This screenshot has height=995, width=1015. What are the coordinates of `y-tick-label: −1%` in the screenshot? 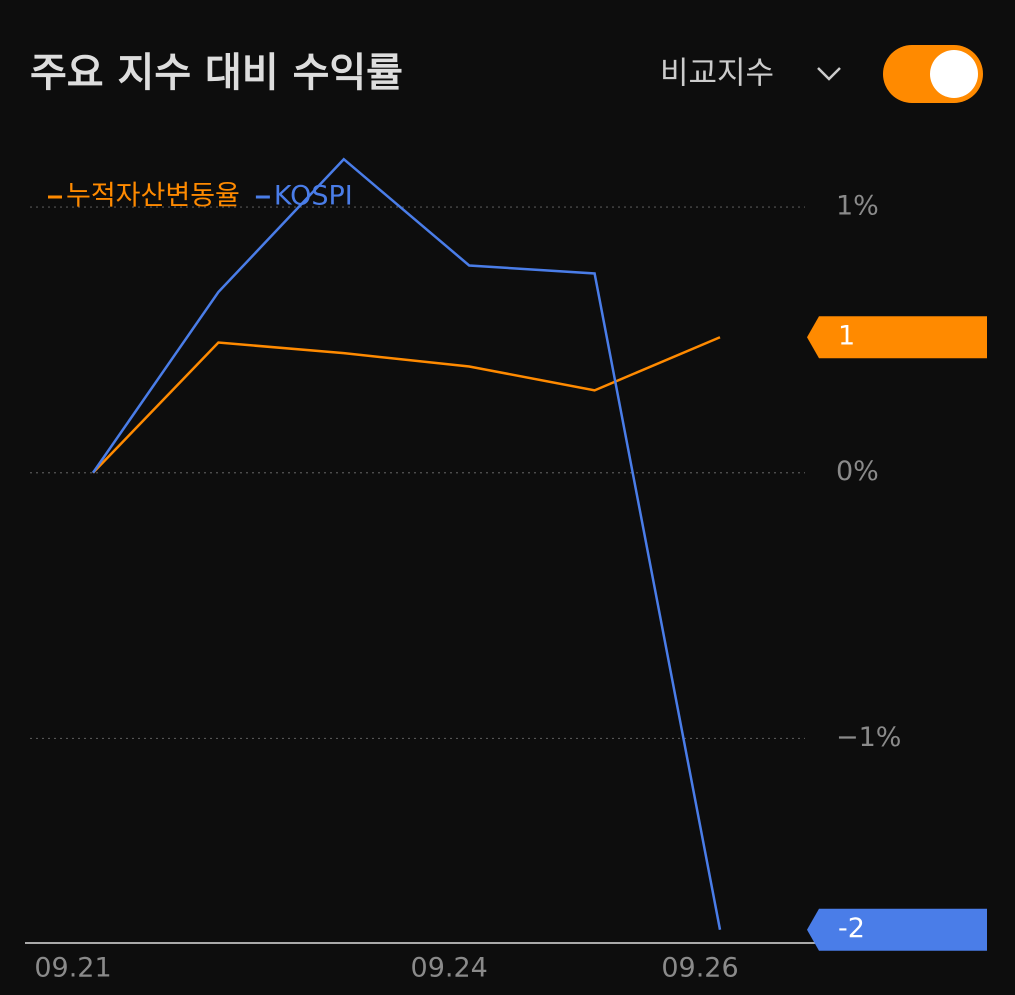 It's located at (868, 737).